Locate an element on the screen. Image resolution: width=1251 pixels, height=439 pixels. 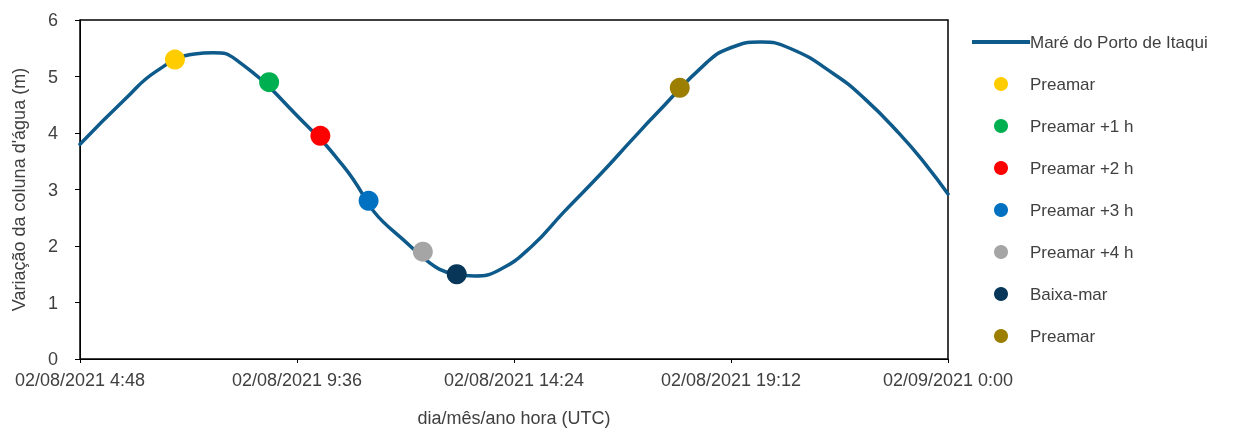
y-tick-label: 3 is located at coordinates (52, 189).